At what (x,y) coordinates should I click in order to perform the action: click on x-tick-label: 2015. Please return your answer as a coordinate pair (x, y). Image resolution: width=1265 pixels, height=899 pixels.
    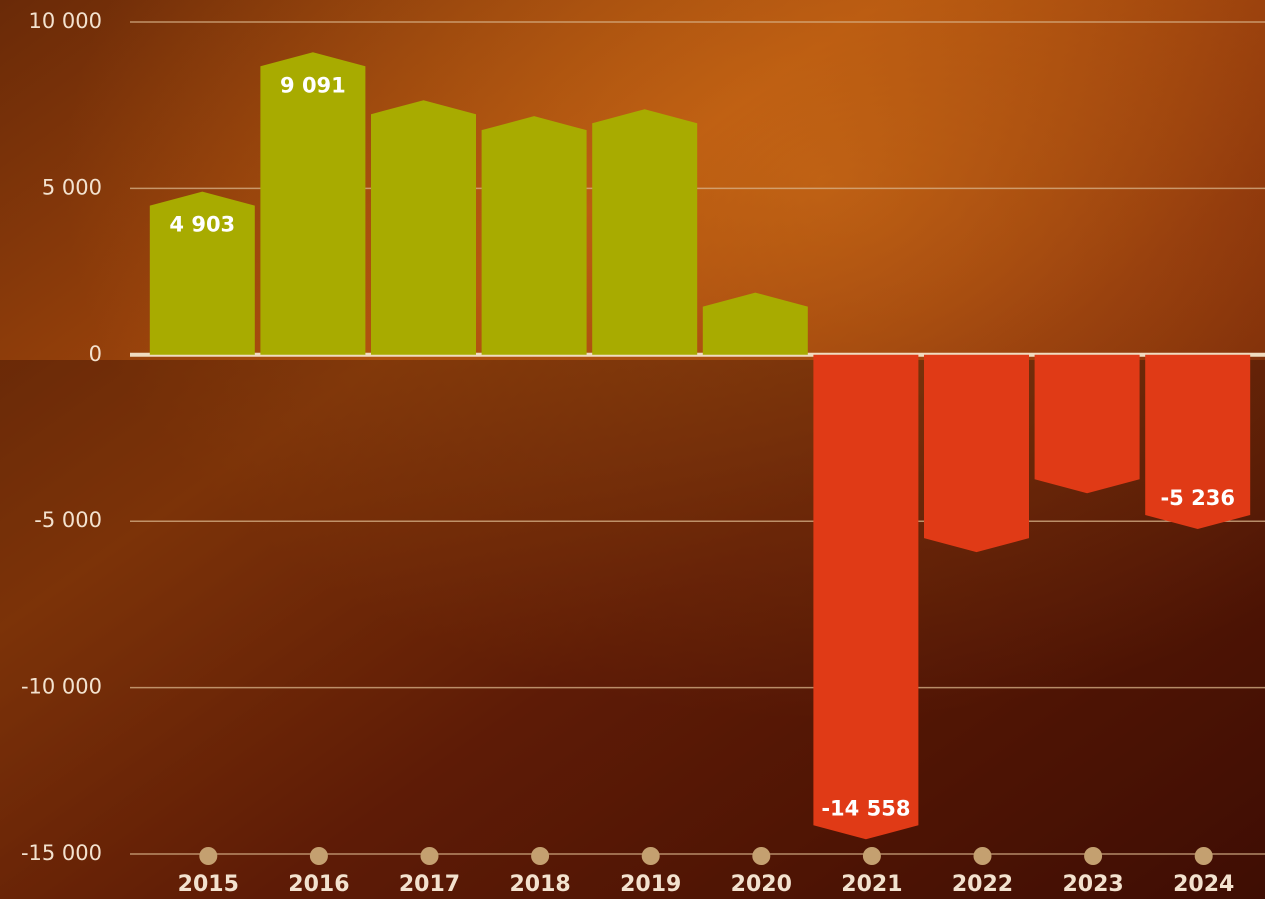
    Looking at the image, I should click on (208, 884).